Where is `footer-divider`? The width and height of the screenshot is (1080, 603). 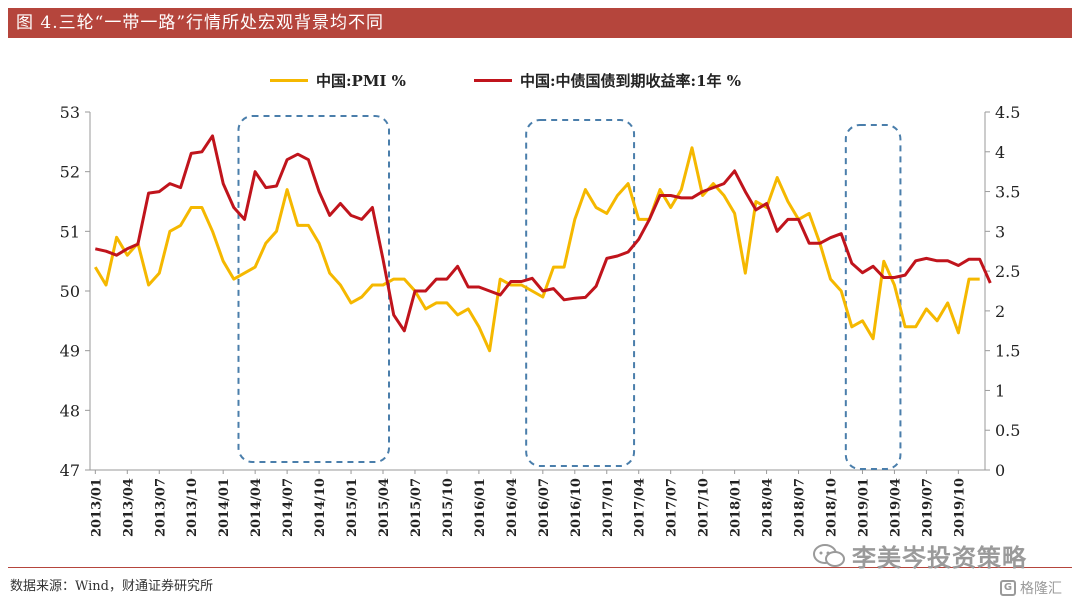 footer-divider is located at coordinates (540, 567).